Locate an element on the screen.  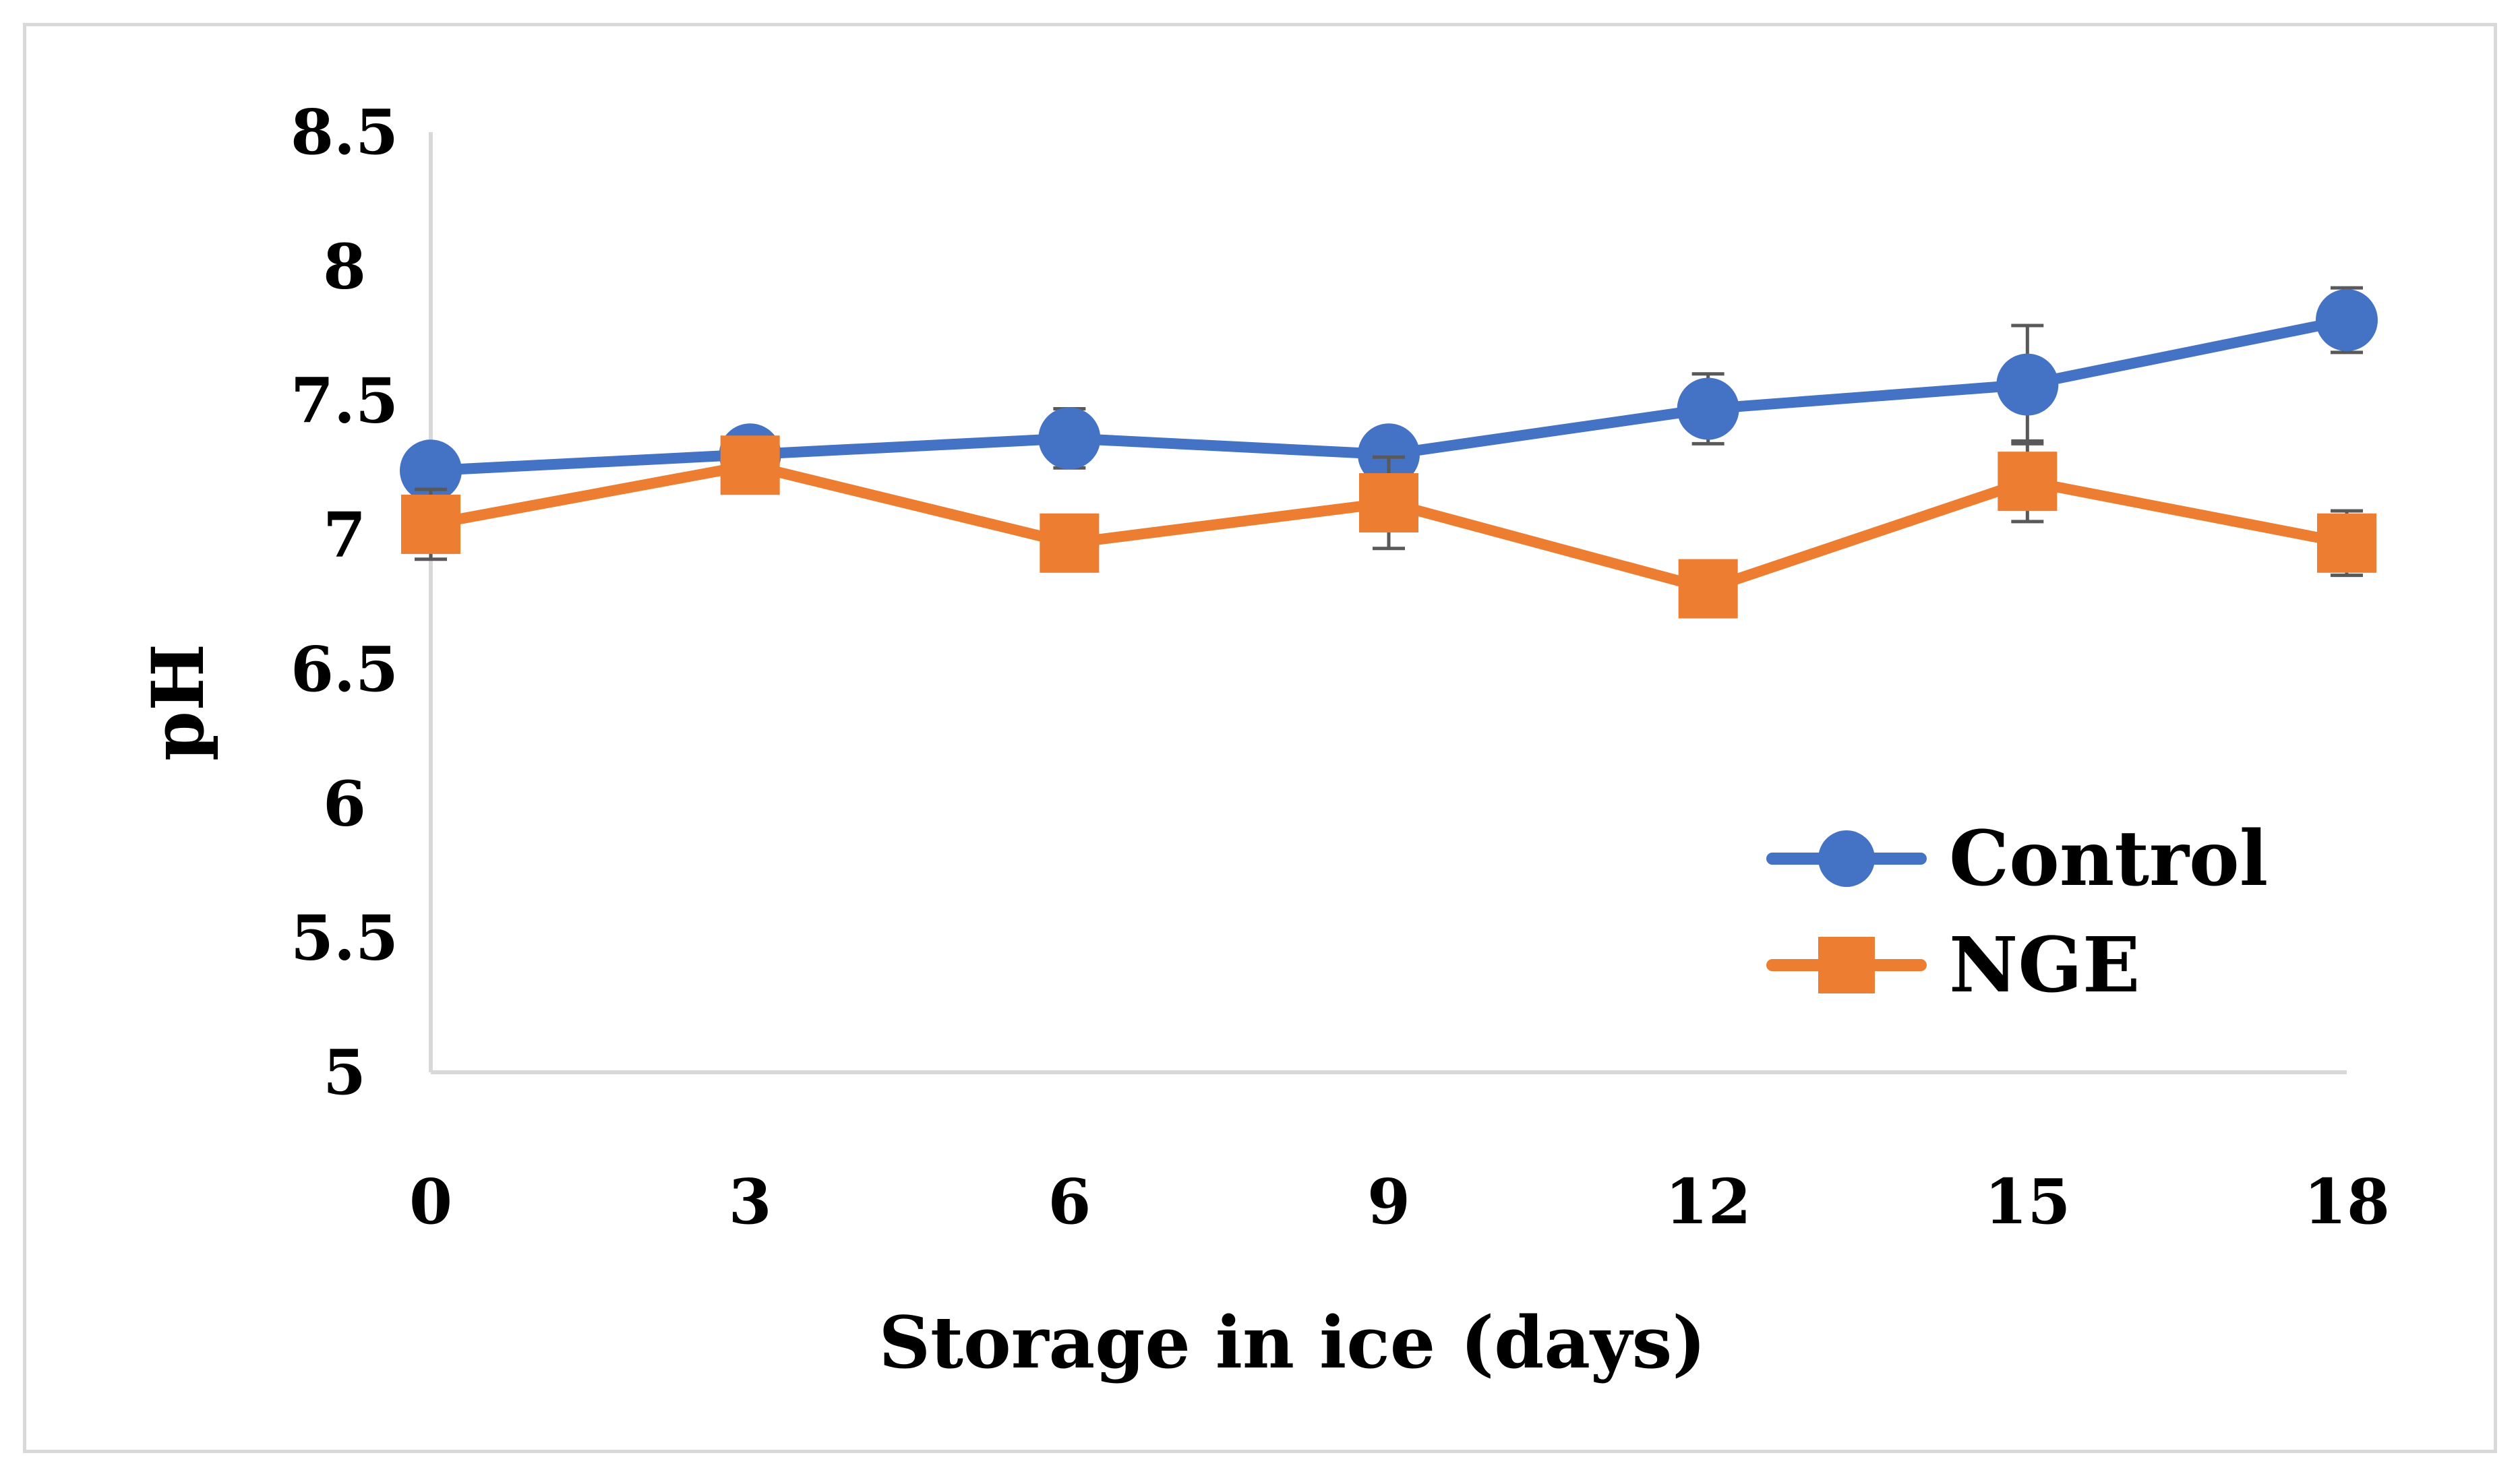
y-tick-label: 6 is located at coordinates (344, 803).